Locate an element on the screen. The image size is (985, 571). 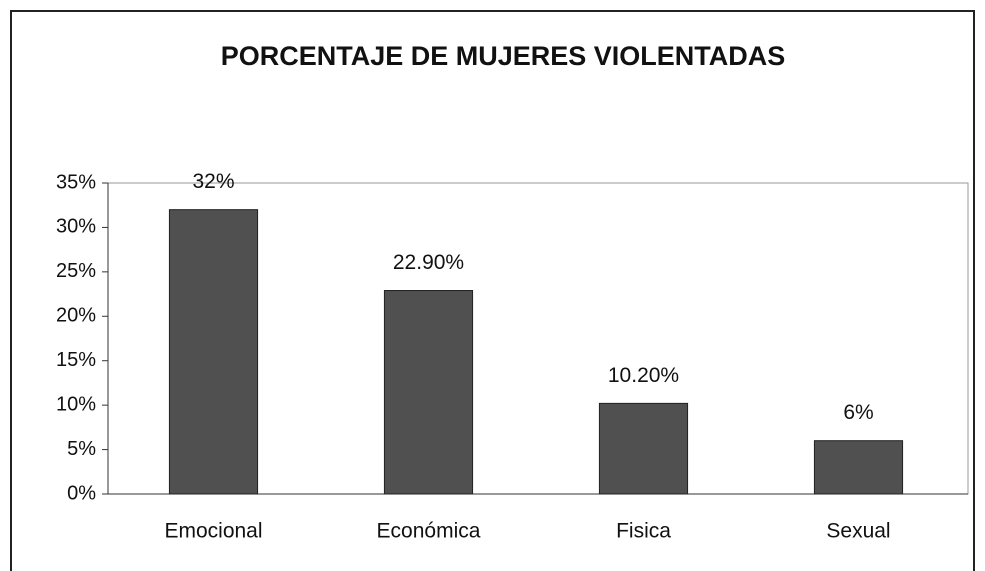
value-label: 22.90% is located at coordinates (428, 262).